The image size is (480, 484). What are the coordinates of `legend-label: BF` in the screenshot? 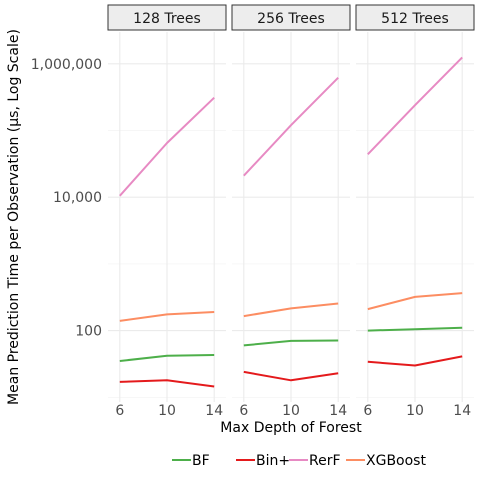 It's located at (201, 461).